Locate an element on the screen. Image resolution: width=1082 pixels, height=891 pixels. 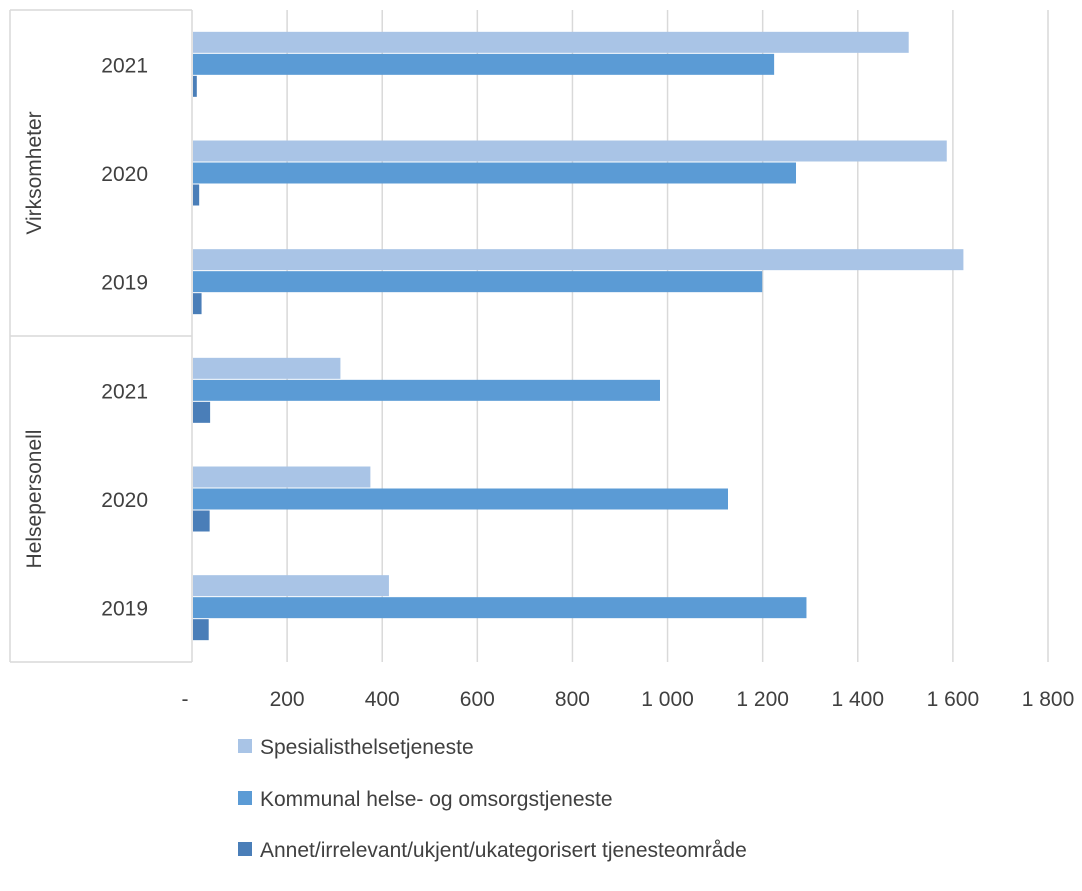
axes is located at coordinates (101, 336).